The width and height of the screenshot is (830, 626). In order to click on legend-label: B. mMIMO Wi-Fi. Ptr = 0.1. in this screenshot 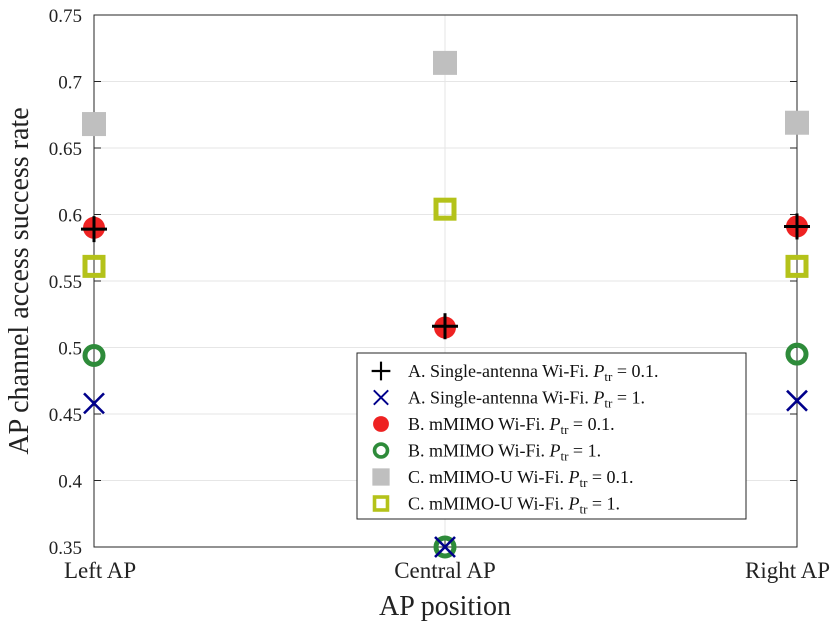, I will do `click(511, 425)`.